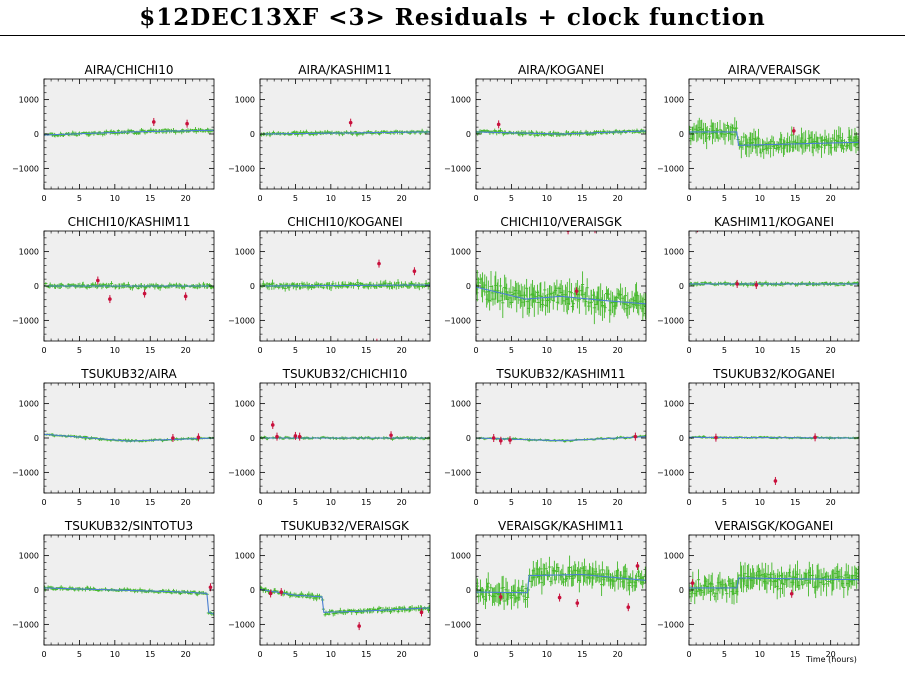  I want to click on panel-title: AIRA/CHICHI10, so click(128, 70).